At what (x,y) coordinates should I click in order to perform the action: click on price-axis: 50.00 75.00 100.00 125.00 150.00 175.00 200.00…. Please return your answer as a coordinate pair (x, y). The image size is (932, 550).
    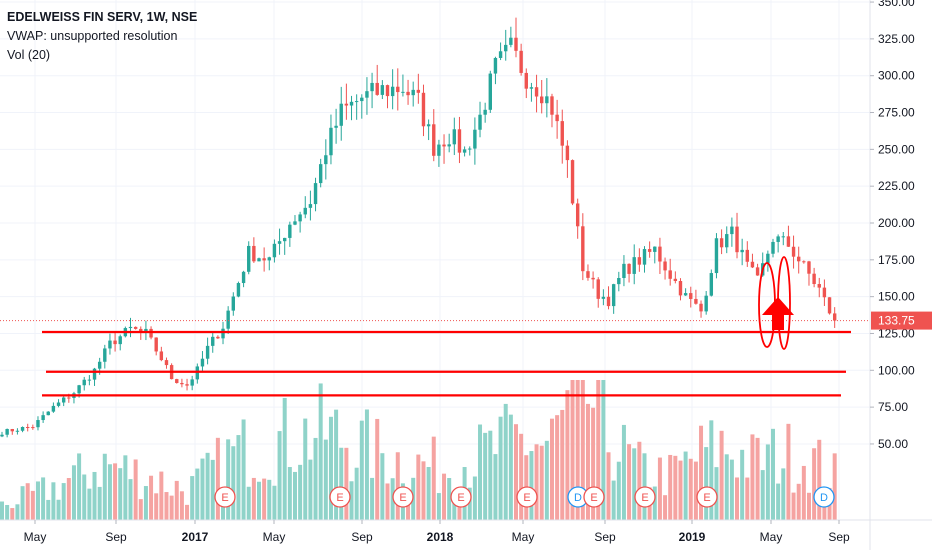
    Looking at the image, I should click on (892, 225).